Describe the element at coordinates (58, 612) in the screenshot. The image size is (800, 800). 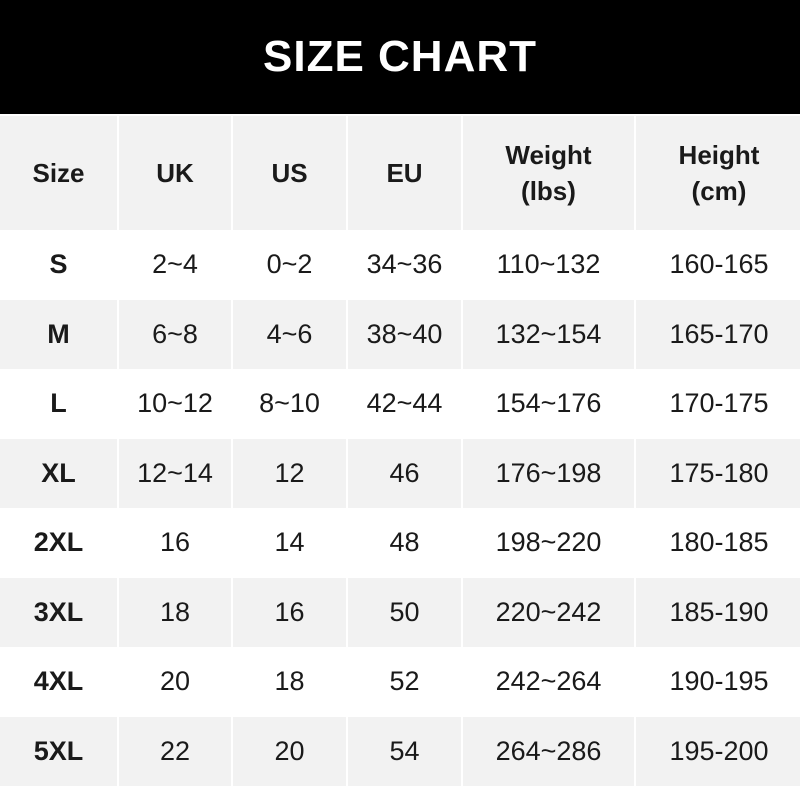
I see `cell-size: 3XL` at that location.